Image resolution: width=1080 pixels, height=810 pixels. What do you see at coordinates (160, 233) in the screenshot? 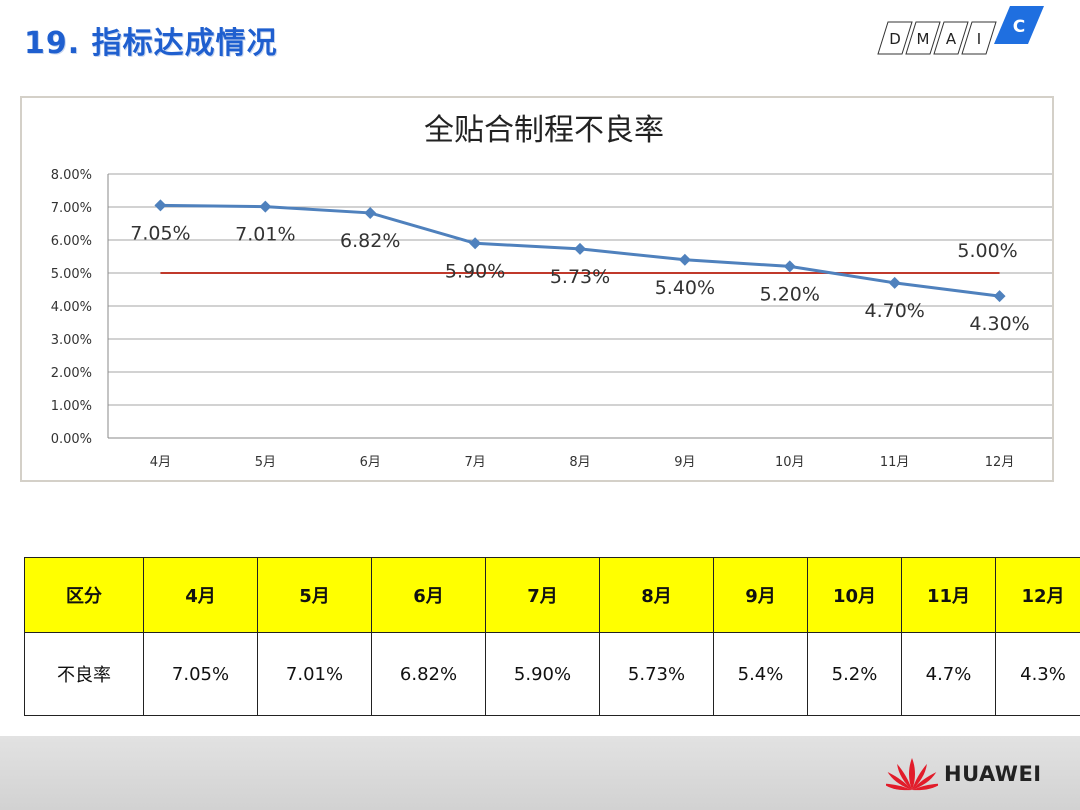
I see `data-label: 7.05%` at bounding box center [160, 233].